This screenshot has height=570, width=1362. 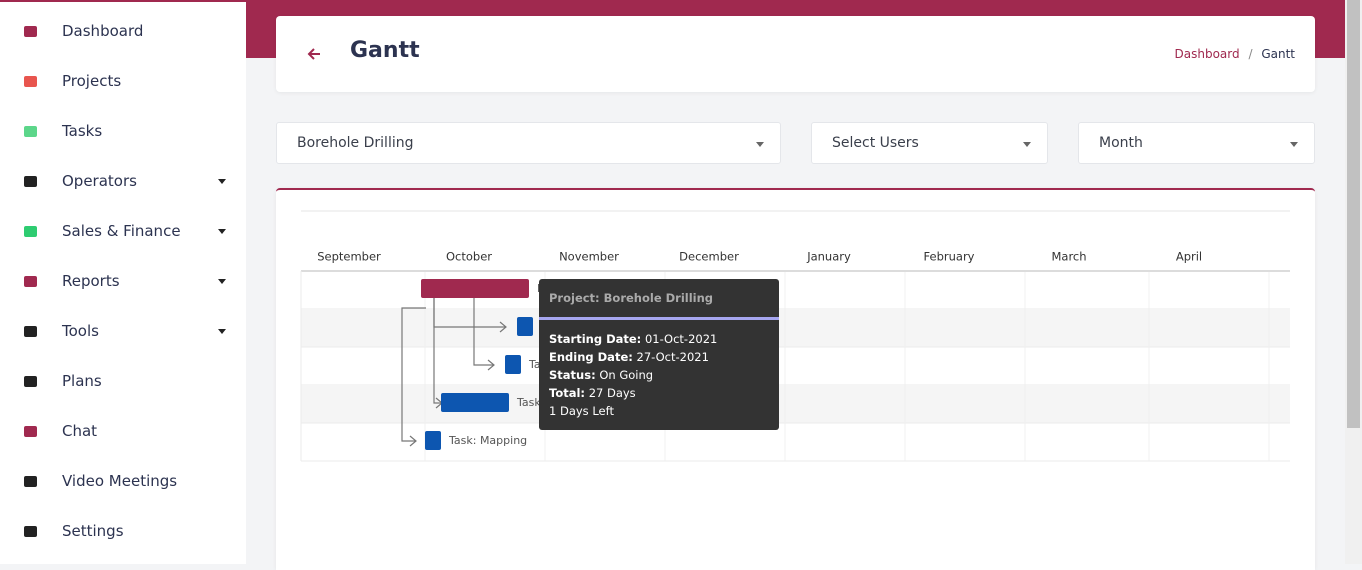 I want to click on tooltip-value: 01-Oct-2021, so click(x=681, y=339).